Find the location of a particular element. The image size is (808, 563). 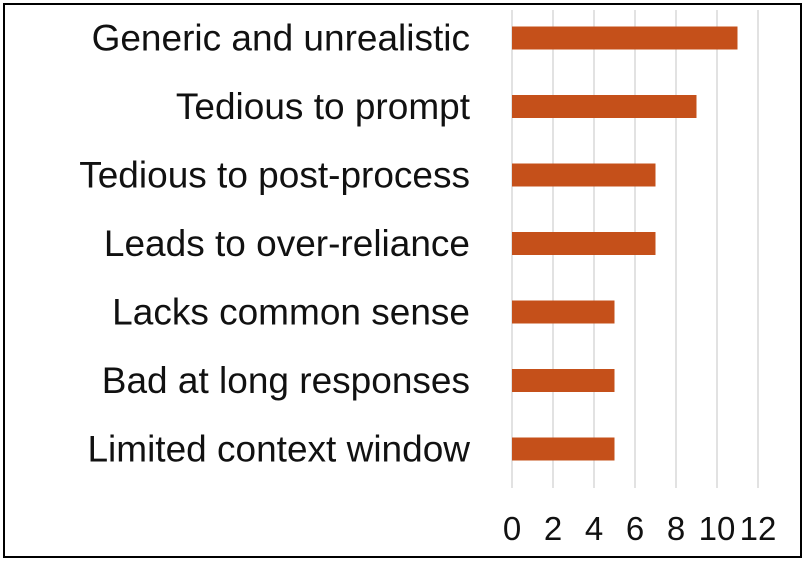

category-label-1: Tedious to prompt is located at coordinates (323, 106).